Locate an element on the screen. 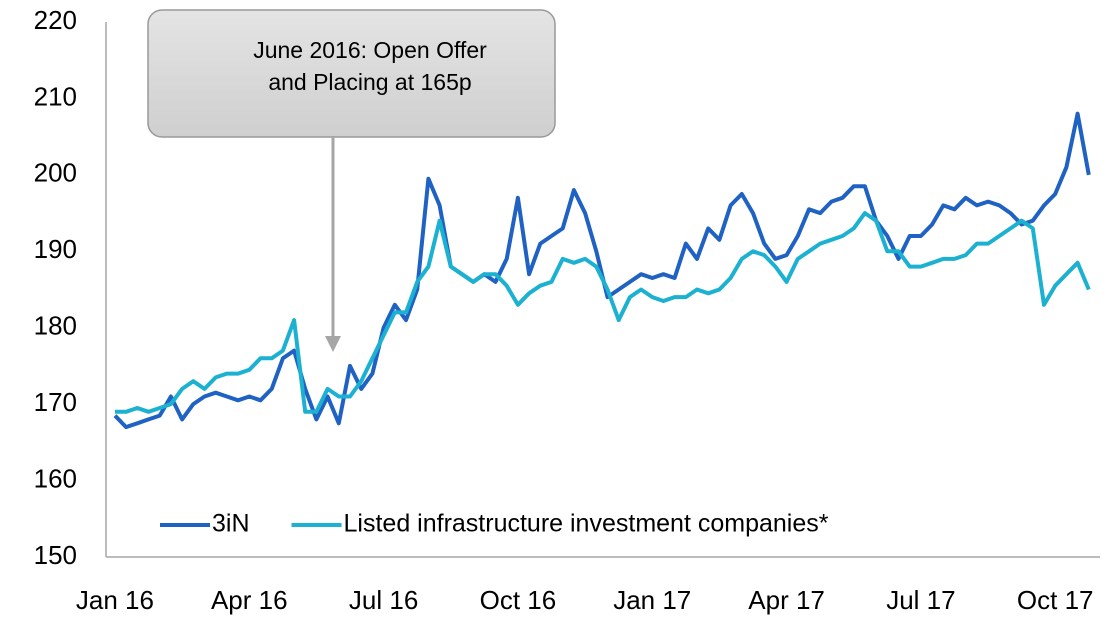 Image resolution: width=1116 pixels, height=621 pixels. y-tick-label: 220 is located at coordinates (55, 20).